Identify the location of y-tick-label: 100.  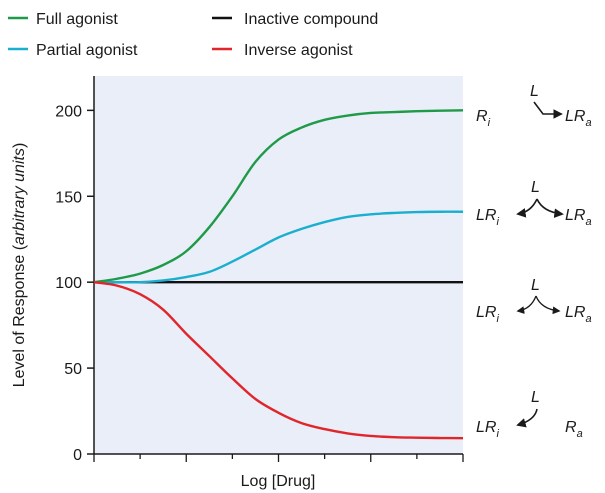
(68, 283).